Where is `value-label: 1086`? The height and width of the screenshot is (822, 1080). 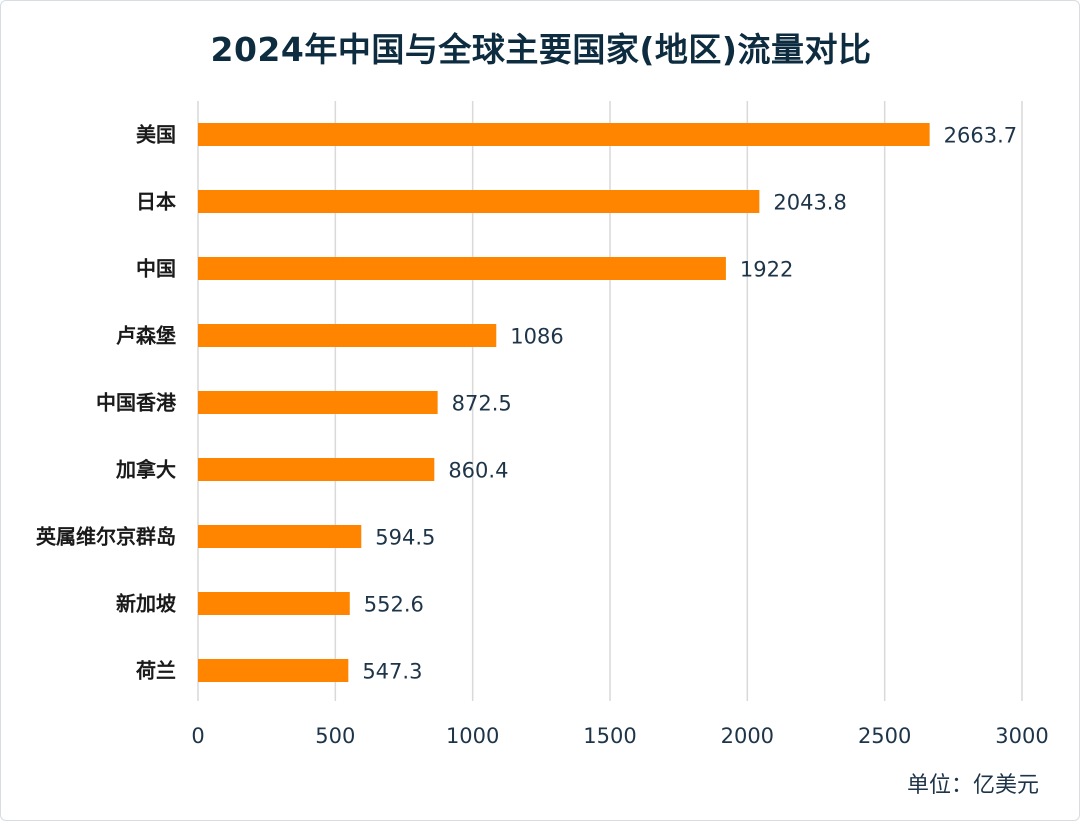
value-label: 1086 is located at coordinates (536, 337).